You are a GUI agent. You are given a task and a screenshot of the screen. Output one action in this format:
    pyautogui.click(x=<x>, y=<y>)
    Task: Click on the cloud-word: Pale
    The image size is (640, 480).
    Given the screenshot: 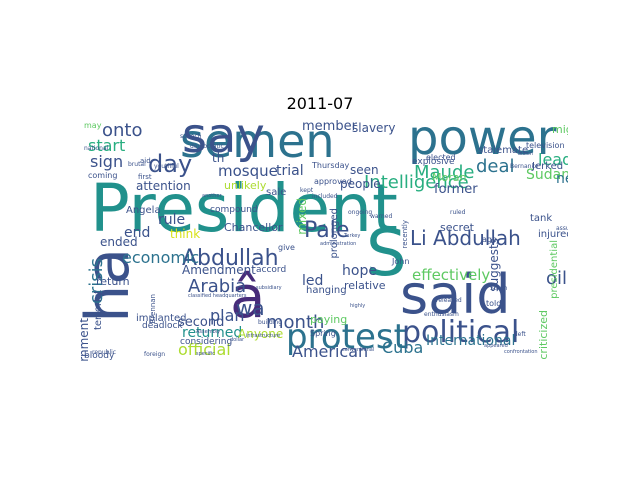 What is the action you would take?
    pyautogui.click(x=327, y=230)
    